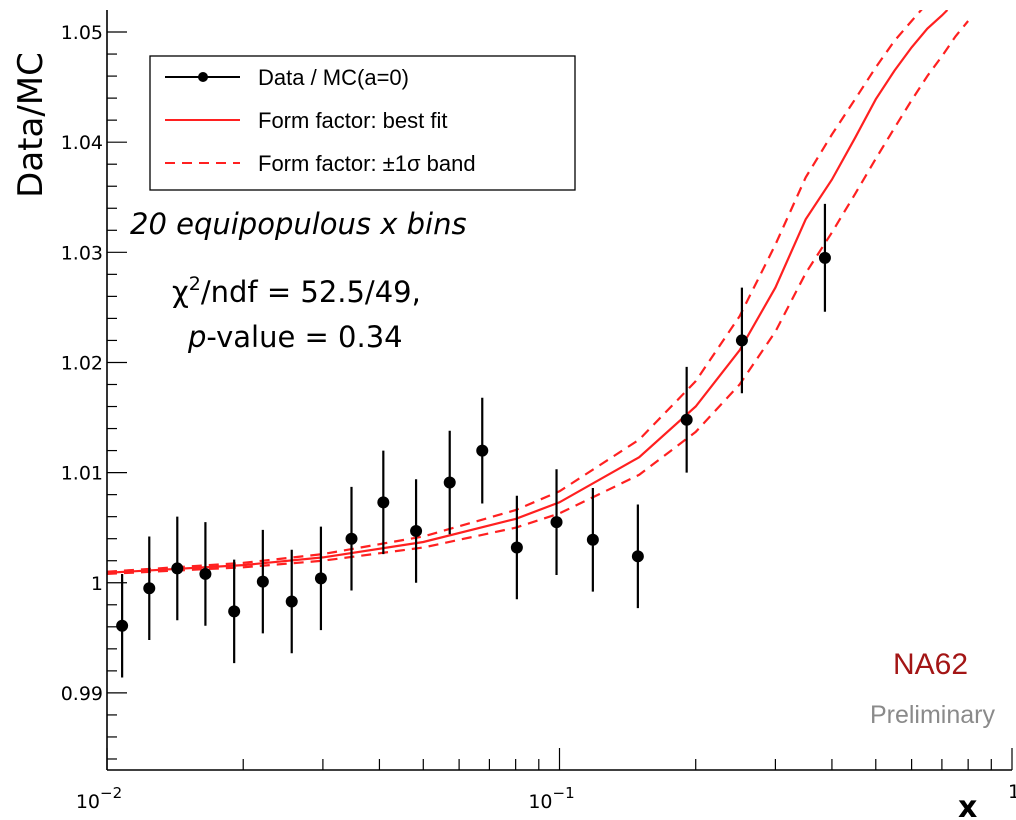 The height and width of the screenshot is (820, 1016). I want to click on x-tick-label: 1, so click(1012, 792).